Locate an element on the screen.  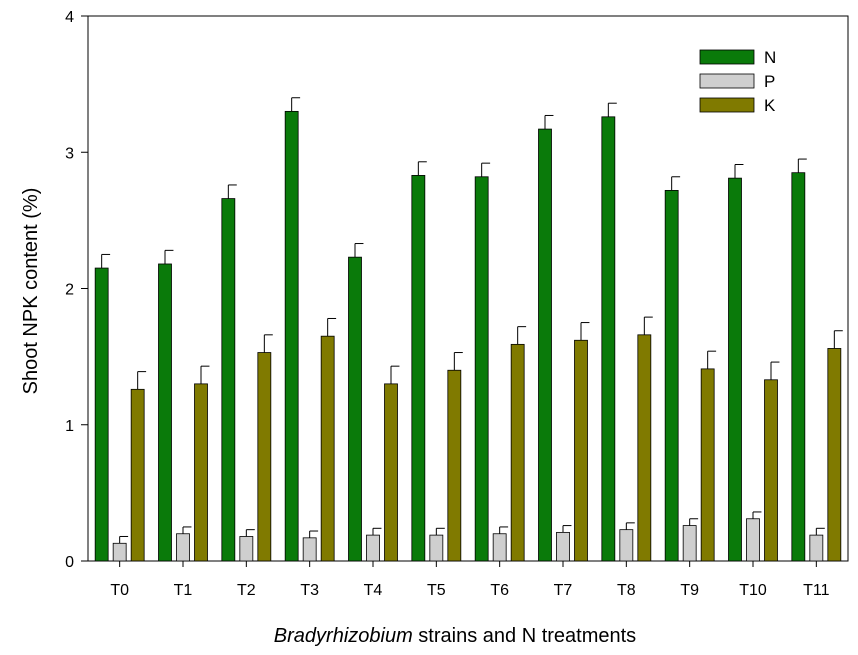
x-tick-label-T11: T11 is located at coordinates (816, 590).